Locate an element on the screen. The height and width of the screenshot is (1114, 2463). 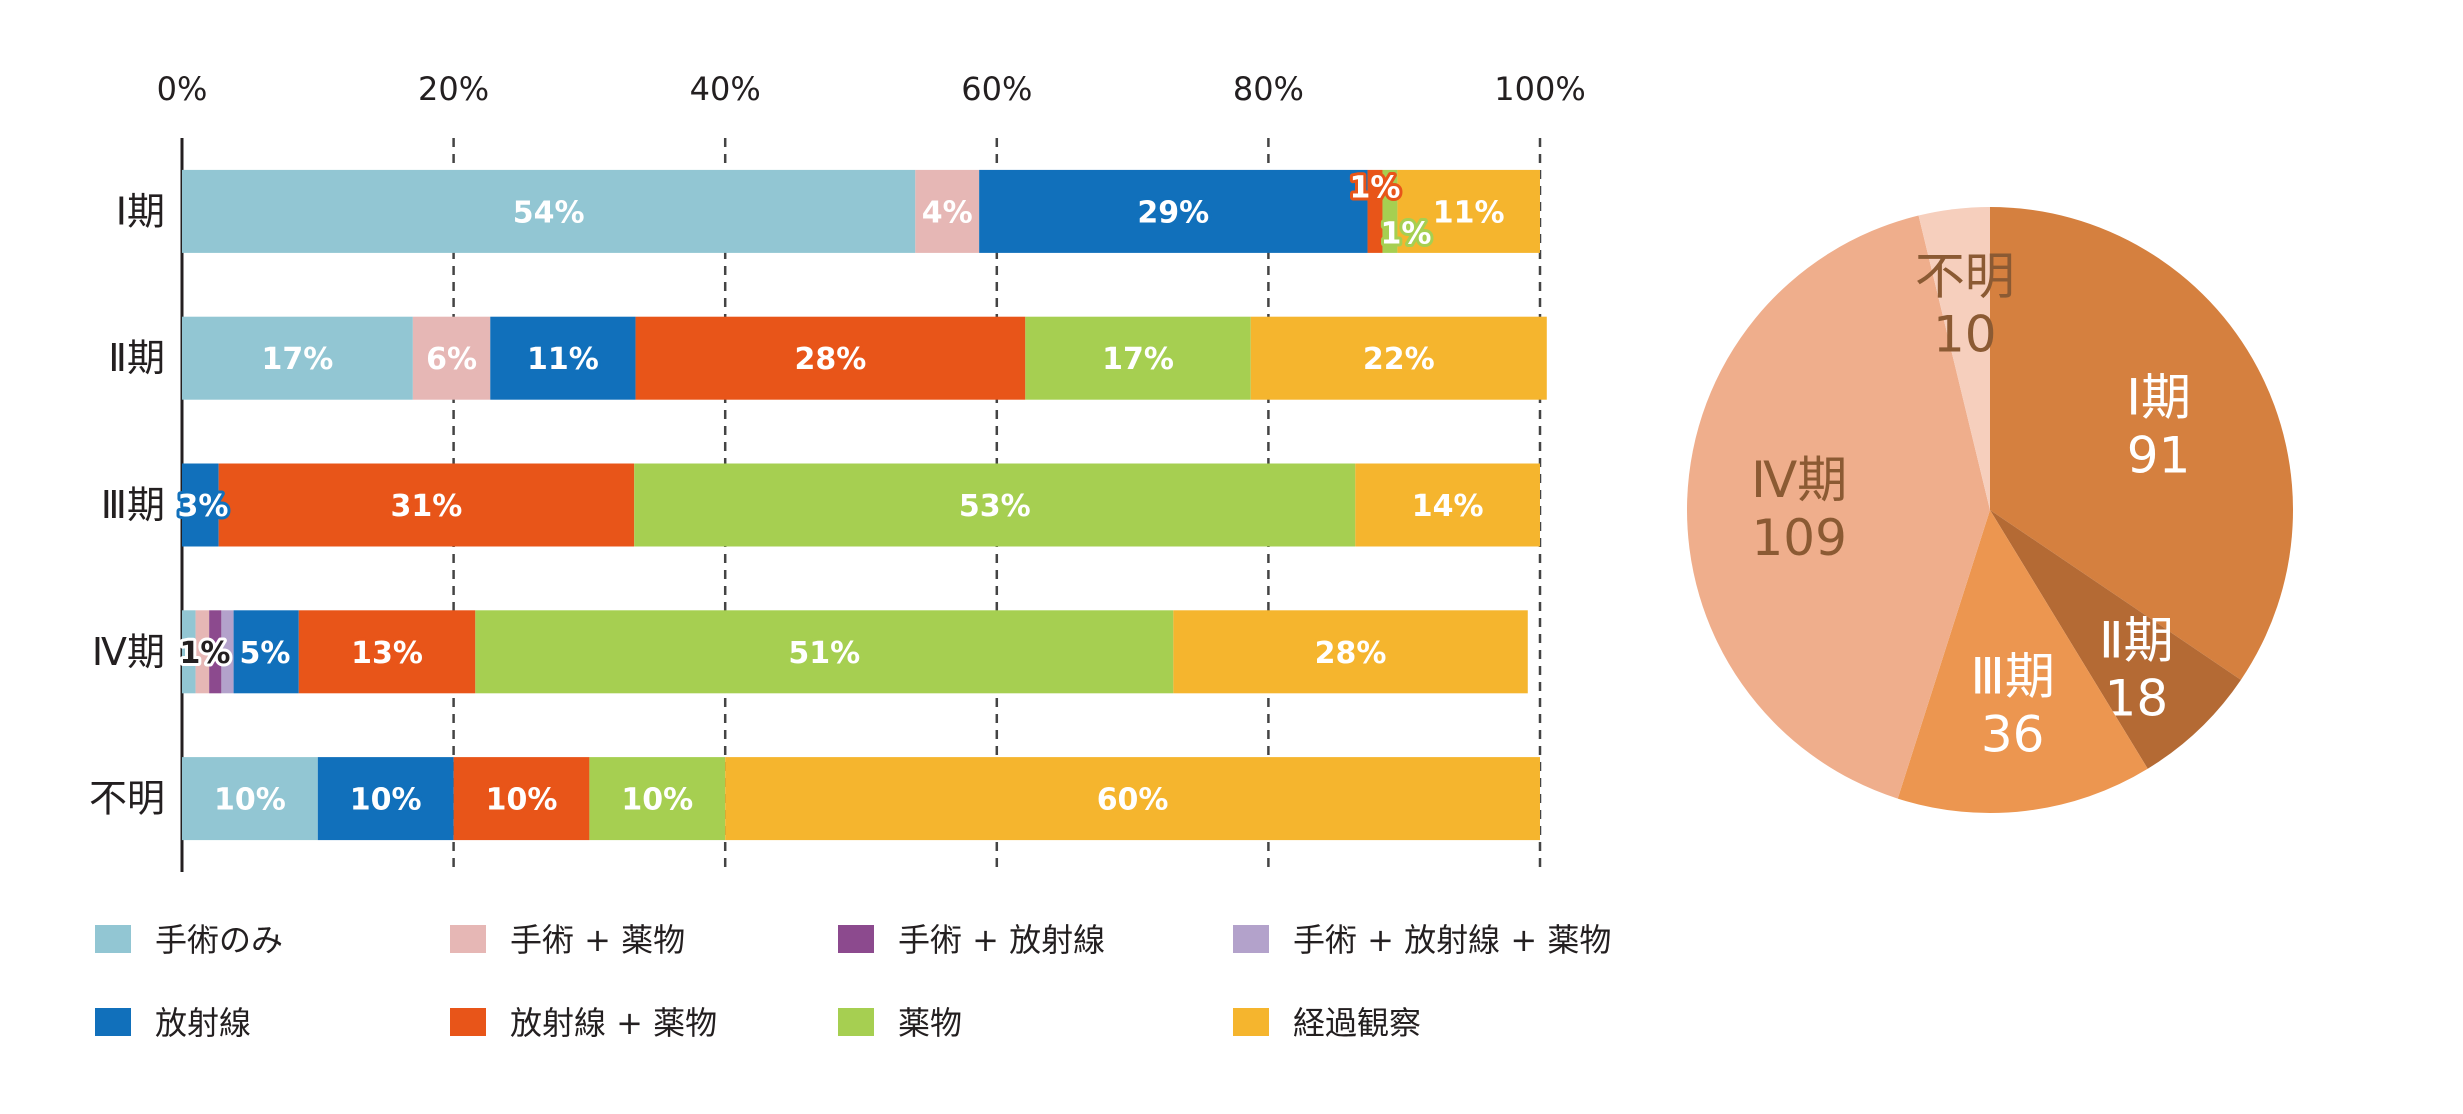
x-tick-label: 40% is located at coordinates (725, 89).